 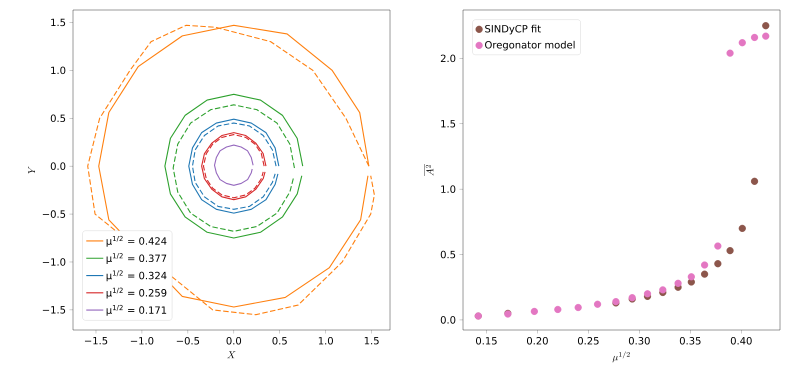 What do you see at coordinates (136, 258) in the screenshot?
I see `legend-label: μ$^{1/2}$ = 0.377` at bounding box center [136, 258].